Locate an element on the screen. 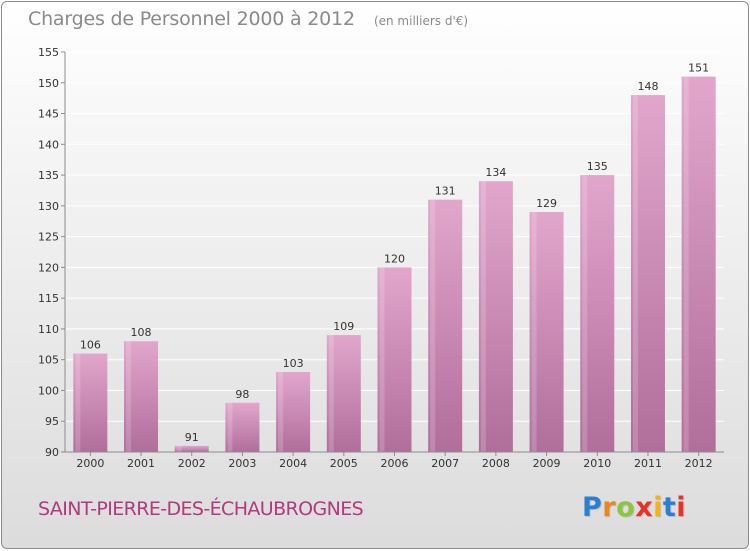 Image resolution: width=750 pixels, height=551 pixels. data-label: 109 is located at coordinates (343, 326).